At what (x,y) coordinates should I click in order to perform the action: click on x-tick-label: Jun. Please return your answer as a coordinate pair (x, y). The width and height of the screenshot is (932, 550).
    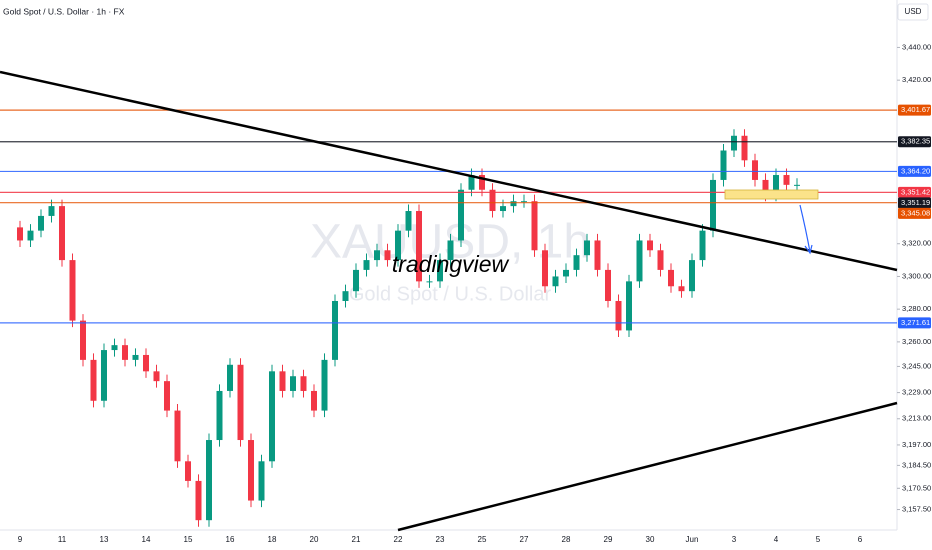
    Looking at the image, I should click on (692, 539).